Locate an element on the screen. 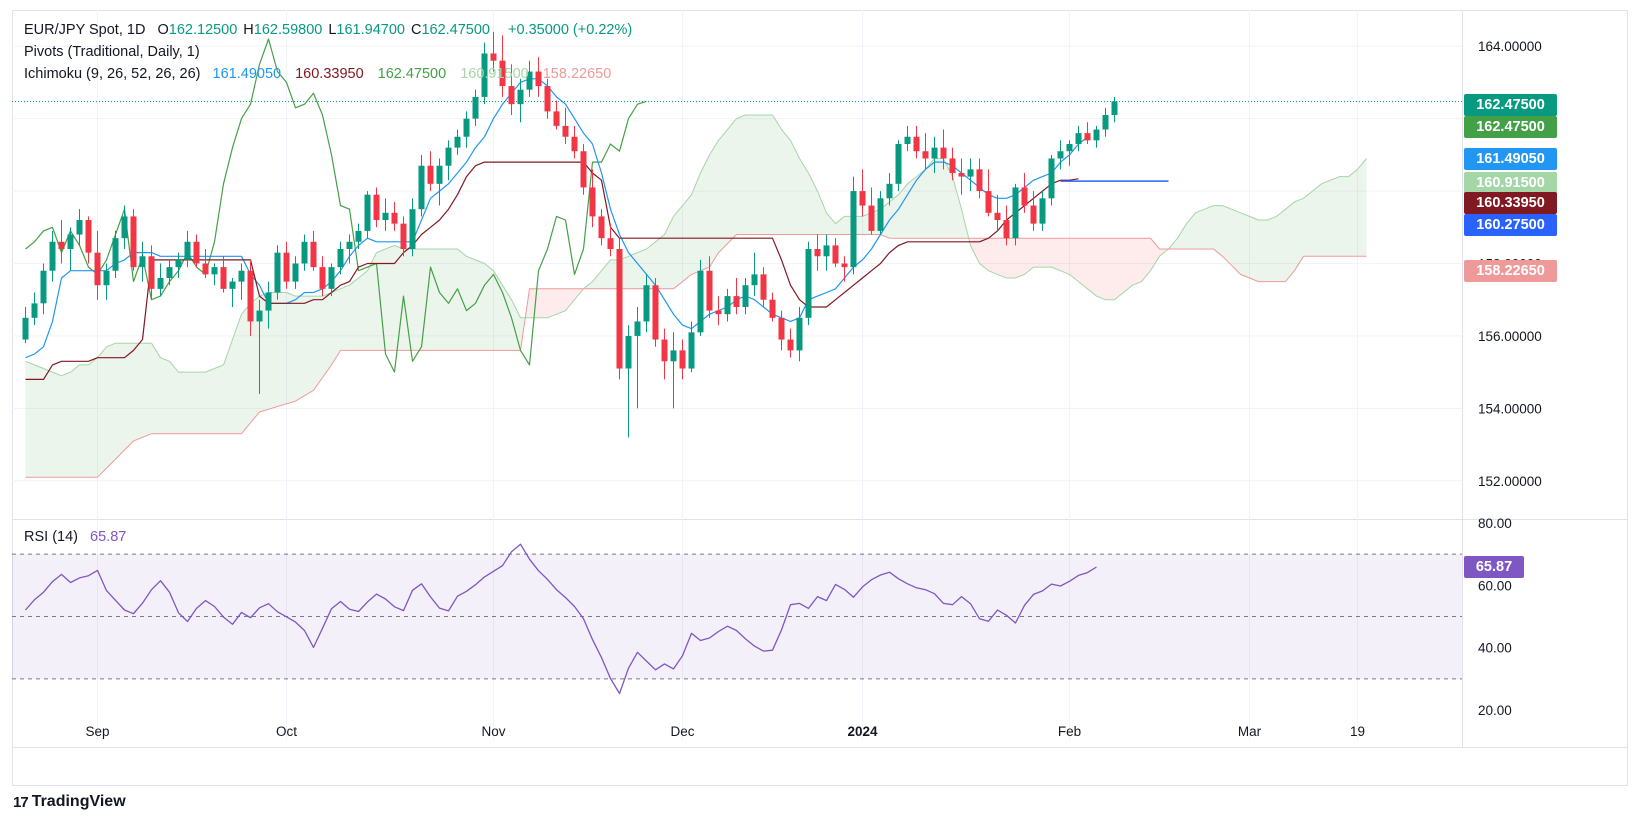 Image resolution: width=1640 pixels, height=829 pixels. x-tick-label: Oct is located at coordinates (286, 731).